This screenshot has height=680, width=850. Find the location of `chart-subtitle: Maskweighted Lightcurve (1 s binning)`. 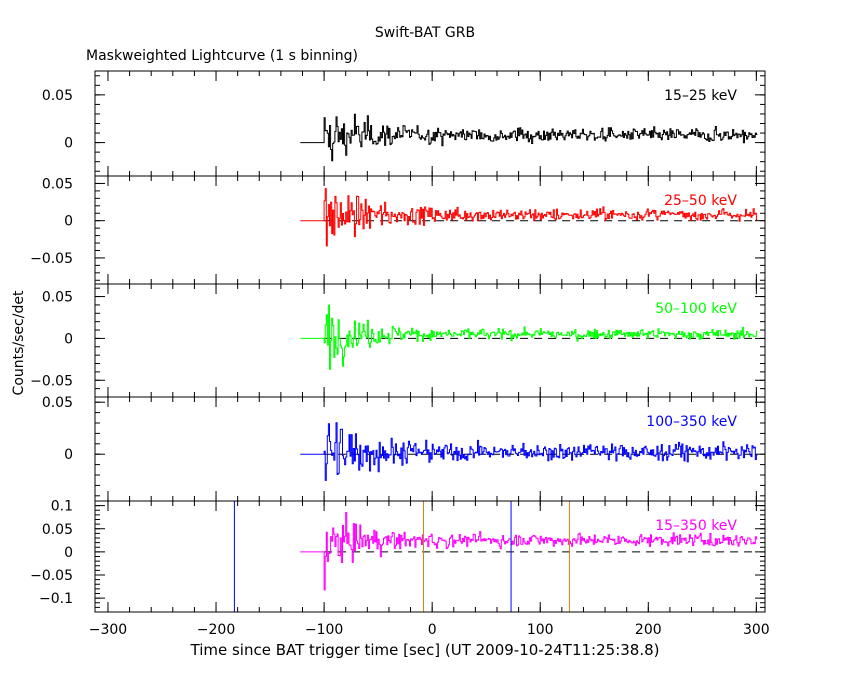

chart-subtitle: Maskweighted Lightcurve (1 s binning) is located at coordinates (222, 56).